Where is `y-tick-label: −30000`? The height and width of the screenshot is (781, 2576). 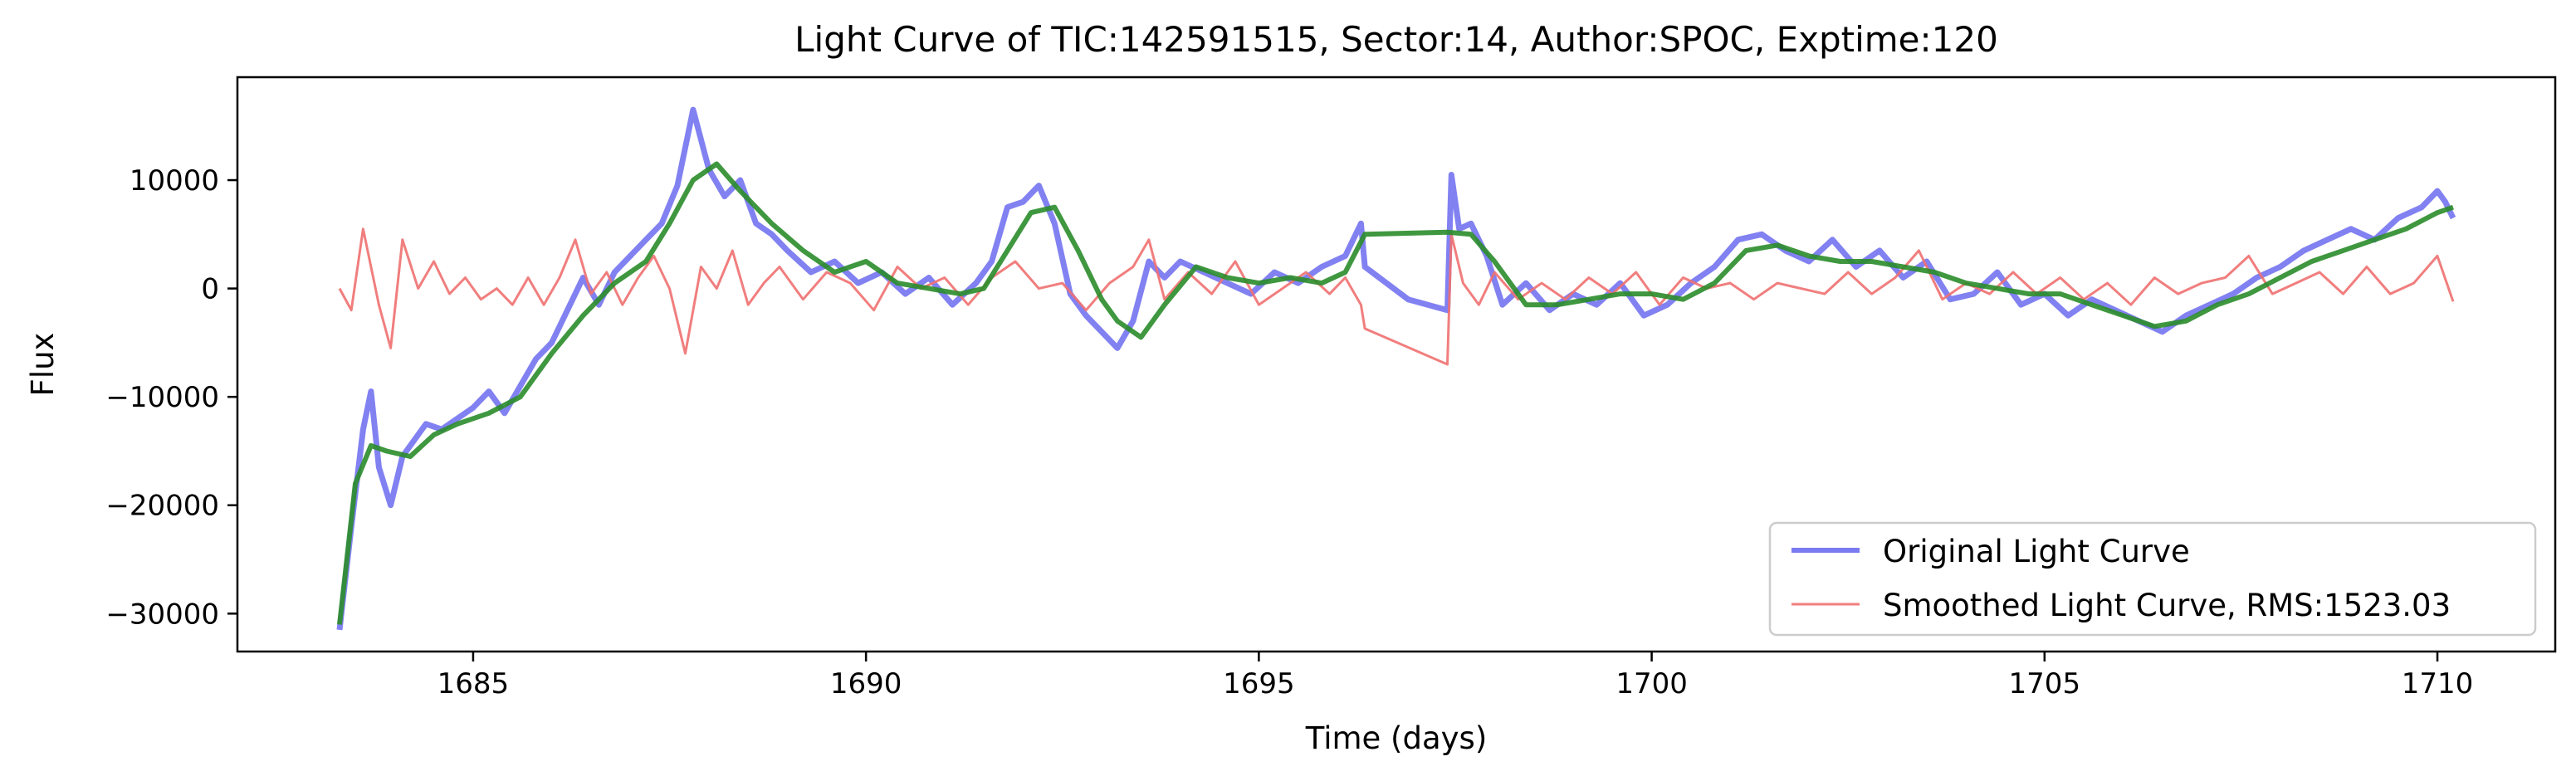 y-tick-label: −30000 is located at coordinates (162, 614).